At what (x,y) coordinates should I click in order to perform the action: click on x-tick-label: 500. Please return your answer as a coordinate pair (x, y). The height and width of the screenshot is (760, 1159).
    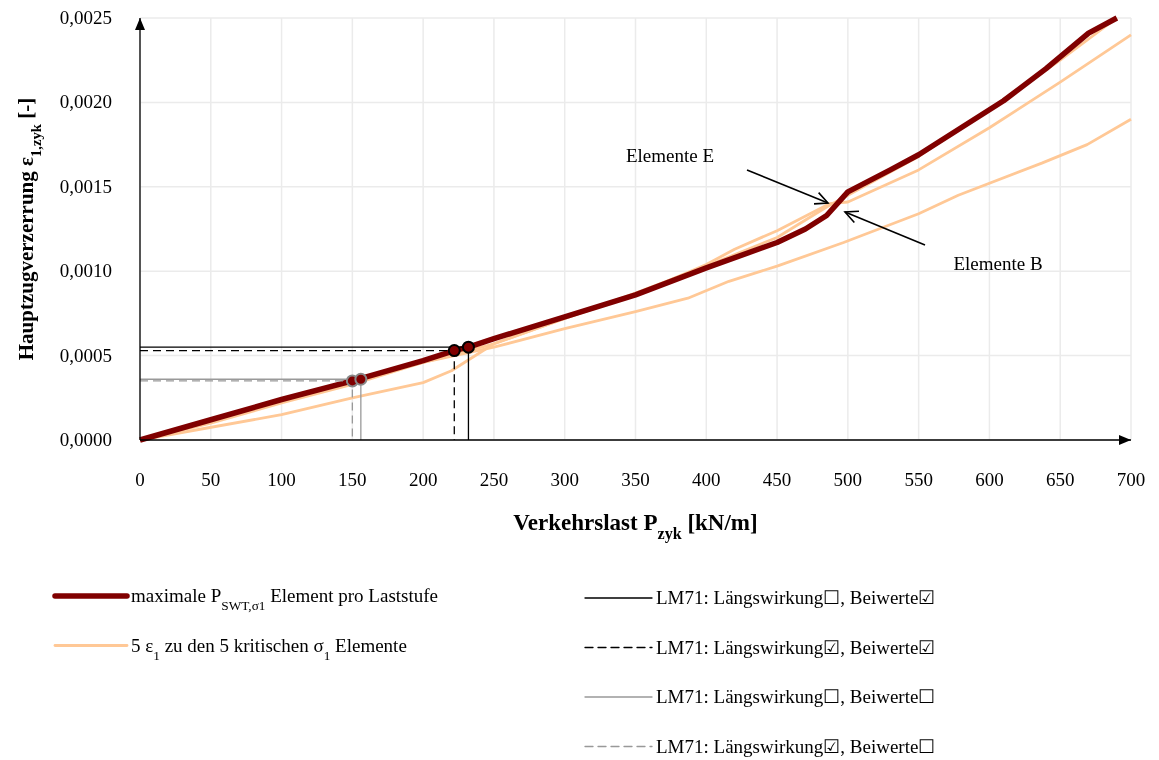
    Looking at the image, I should click on (848, 479).